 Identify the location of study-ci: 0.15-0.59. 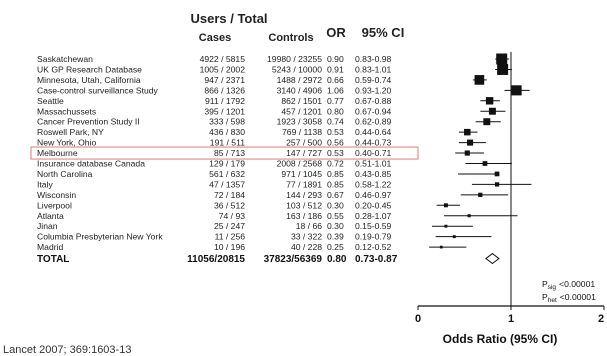
(373, 226).